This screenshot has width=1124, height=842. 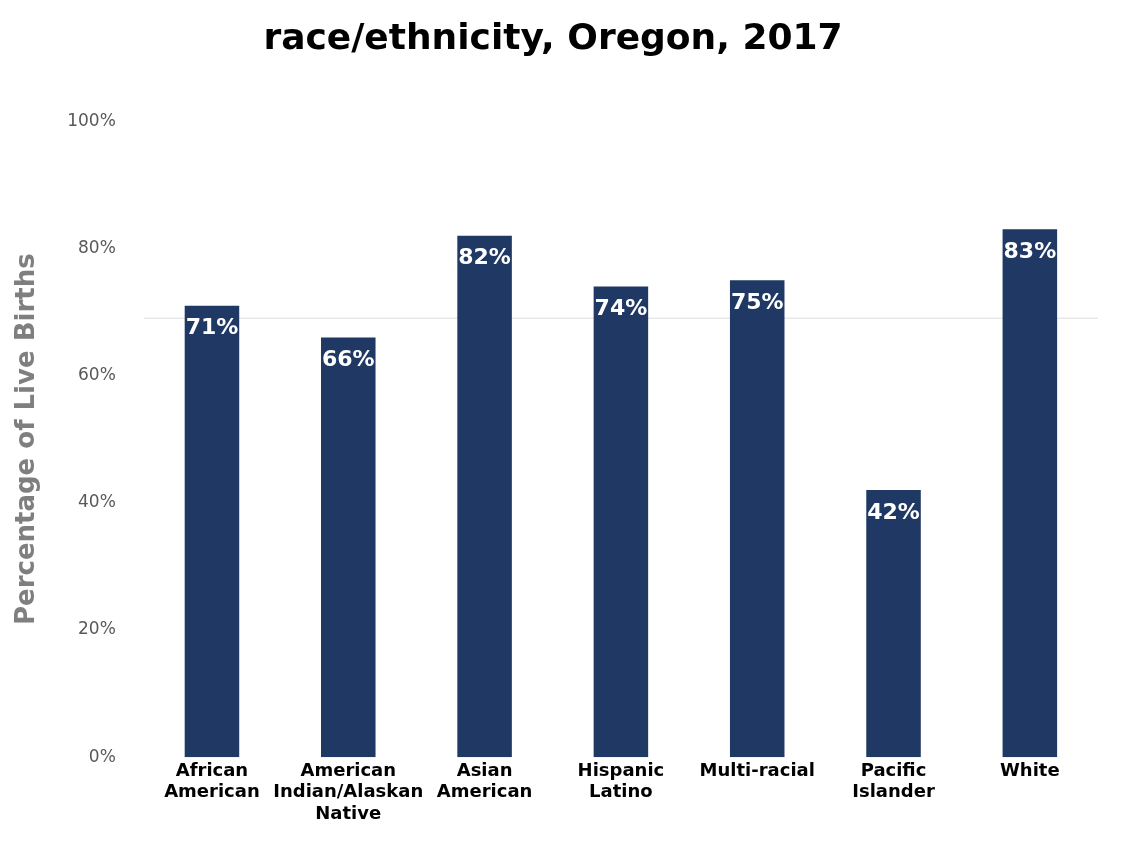 What do you see at coordinates (102, 755) in the screenshot?
I see `y-tick-label: 0%` at bounding box center [102, 755].